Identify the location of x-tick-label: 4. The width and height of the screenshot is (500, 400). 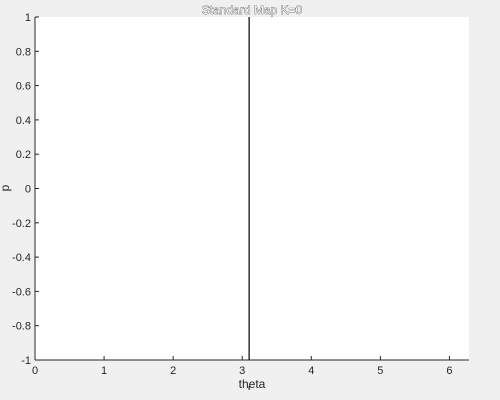
(311, 371).